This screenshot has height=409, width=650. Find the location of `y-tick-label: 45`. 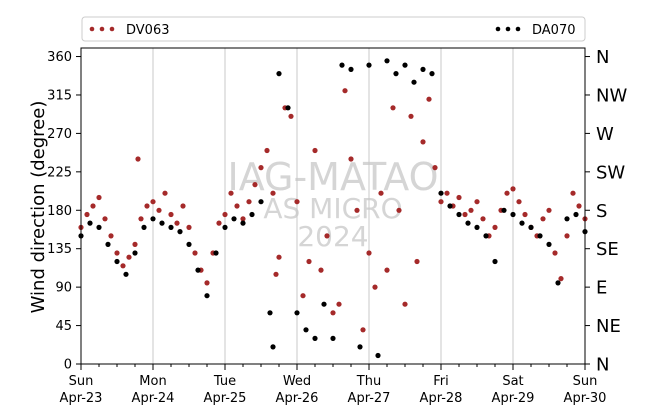

y-tick-label: 45 is located at coordinates (63, 326).